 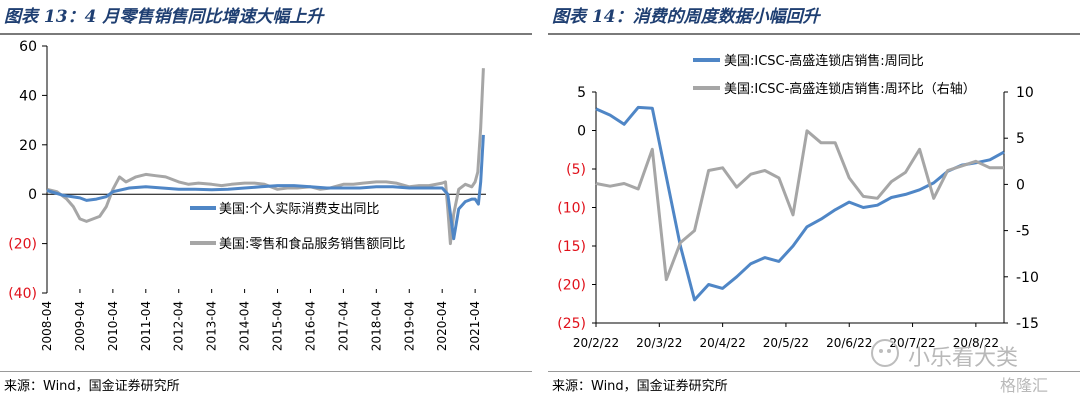 I want to click on left-x-tick-label: 2014-04, so click(x=245, y=326).